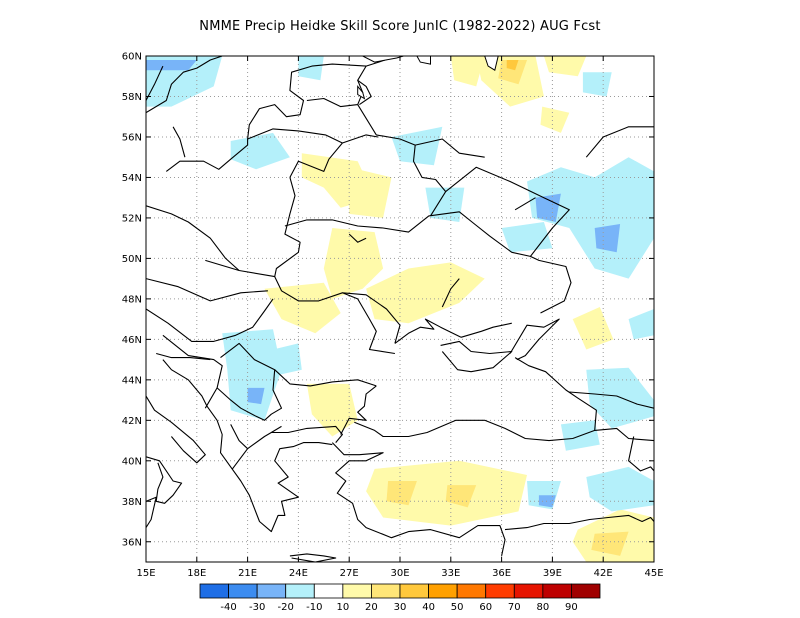 The width and height of the screenshot is (800, 618). What do you see at coordinates (132, 259) in the screenshot?
I see `lat-tick-label-7: 50N` at bounding box center [132, 259].